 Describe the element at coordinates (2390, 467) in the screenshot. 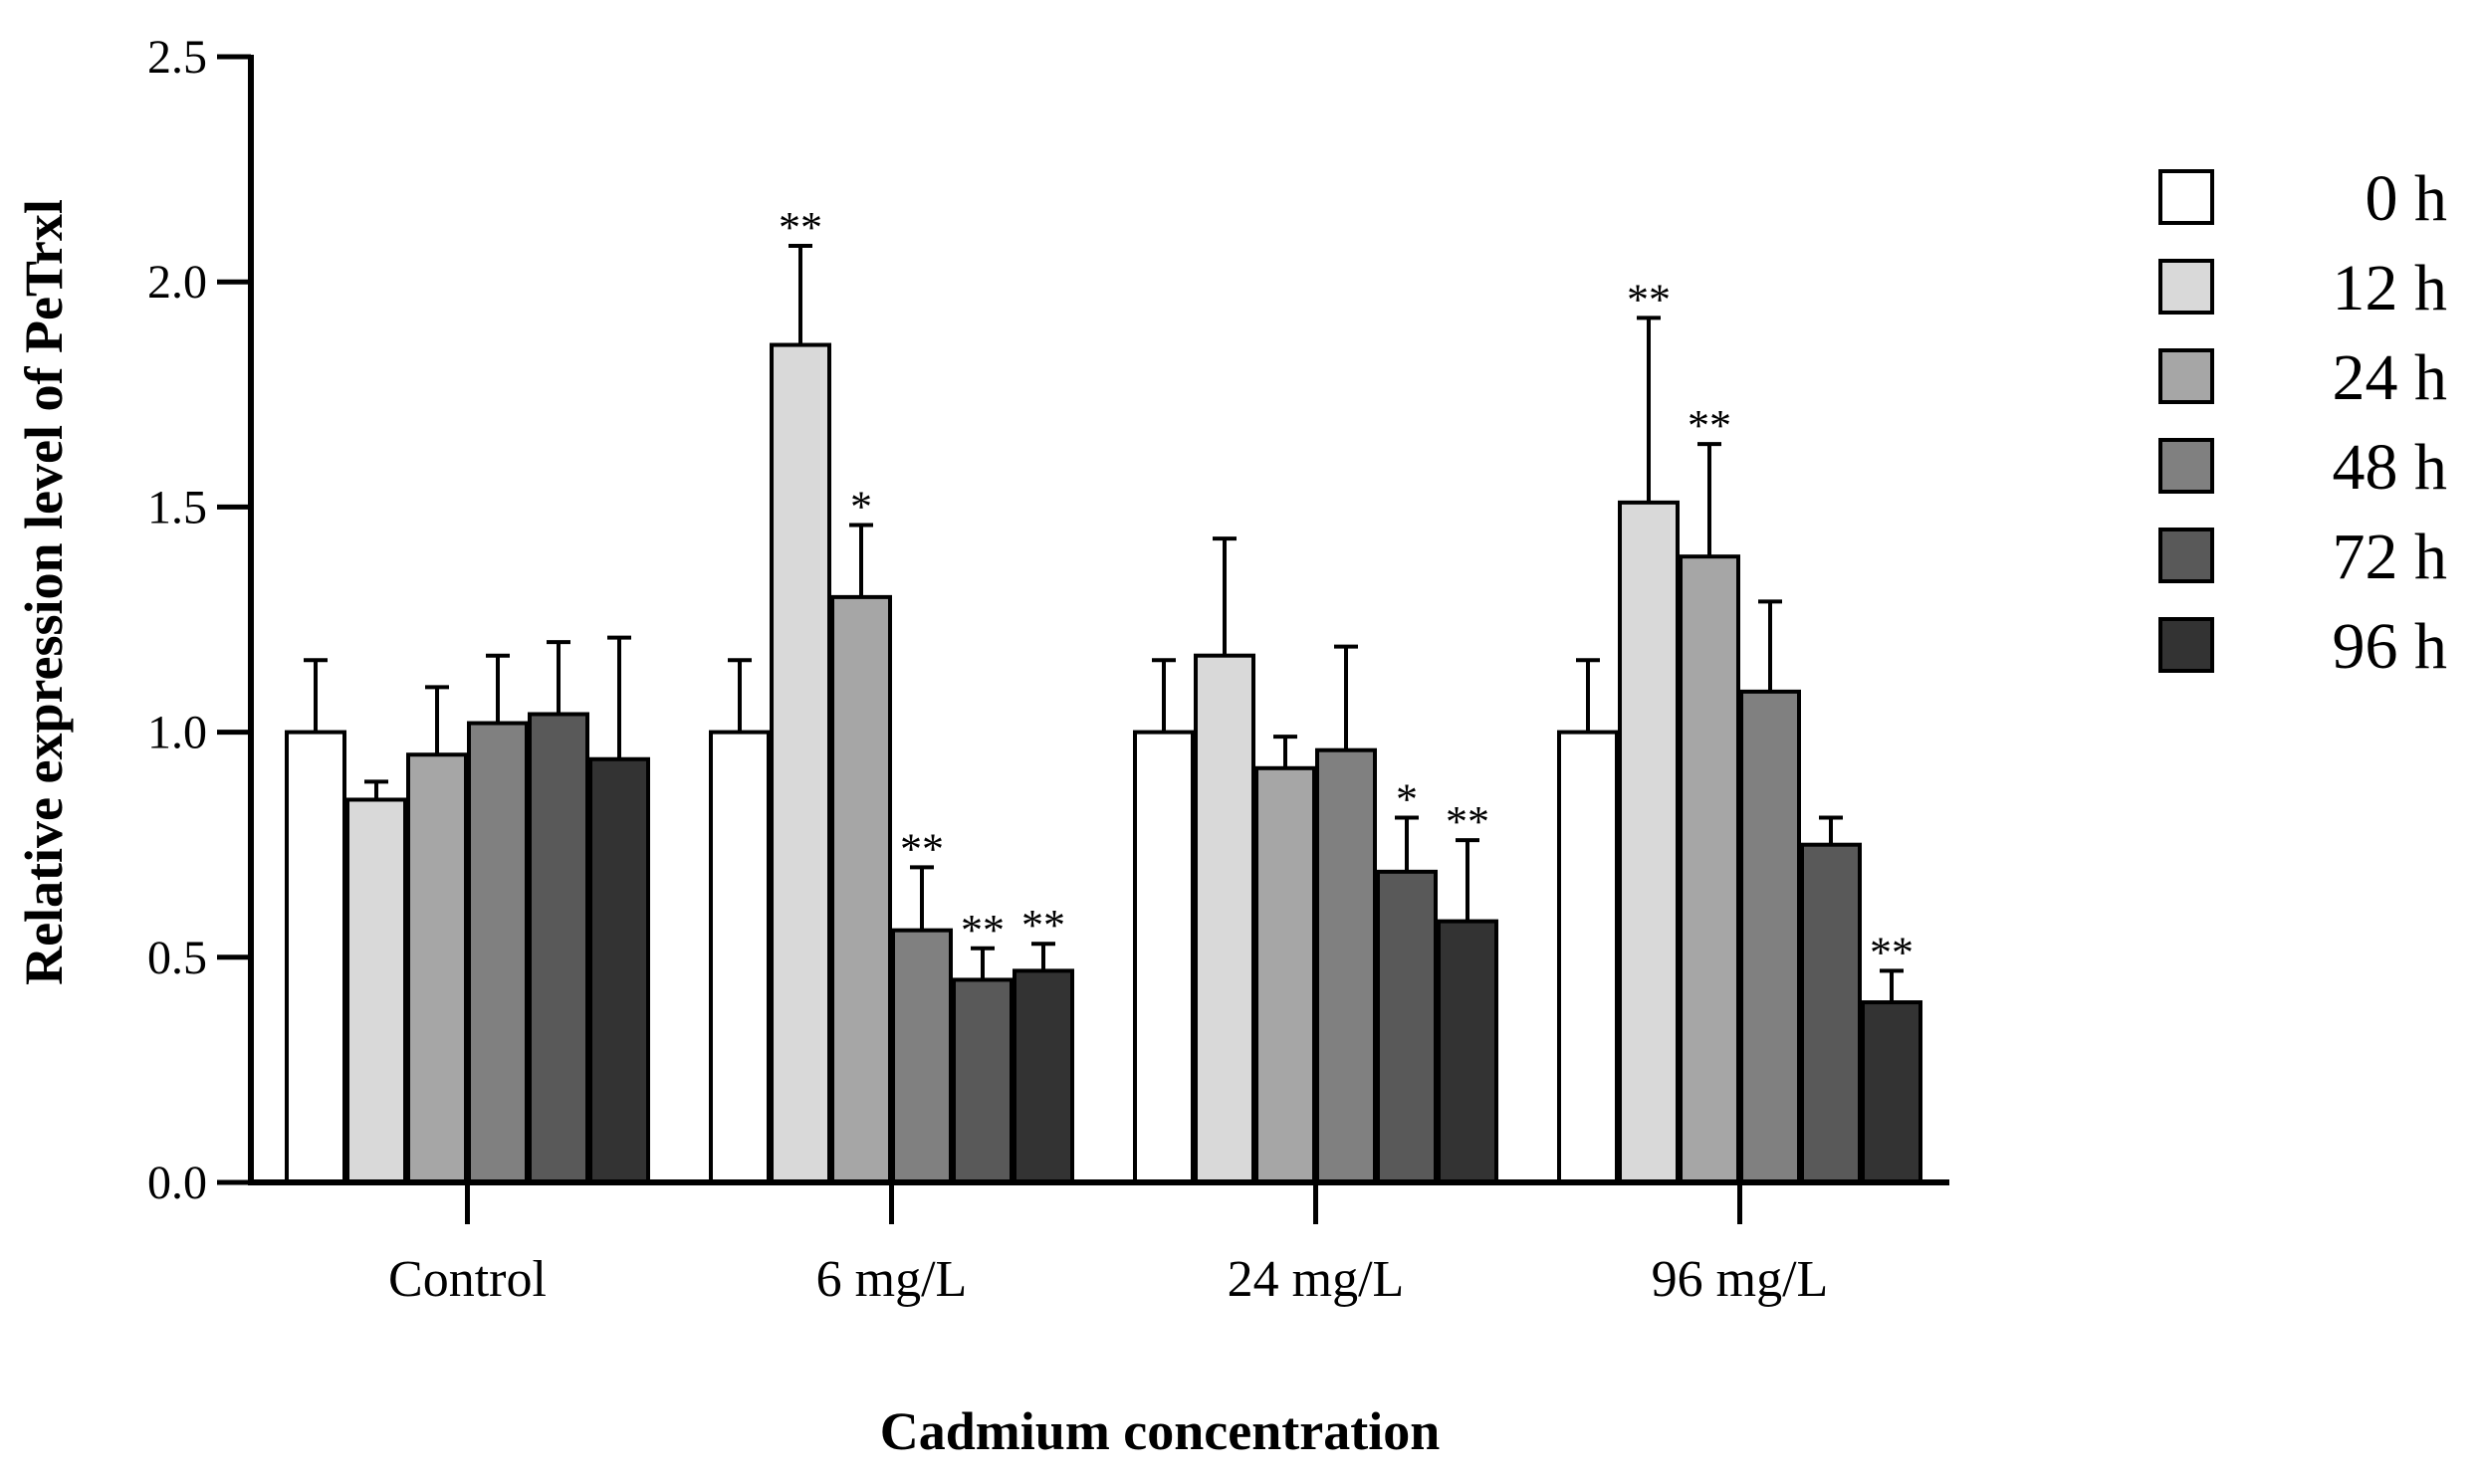

I see `legend-label: 48 h` at that location.